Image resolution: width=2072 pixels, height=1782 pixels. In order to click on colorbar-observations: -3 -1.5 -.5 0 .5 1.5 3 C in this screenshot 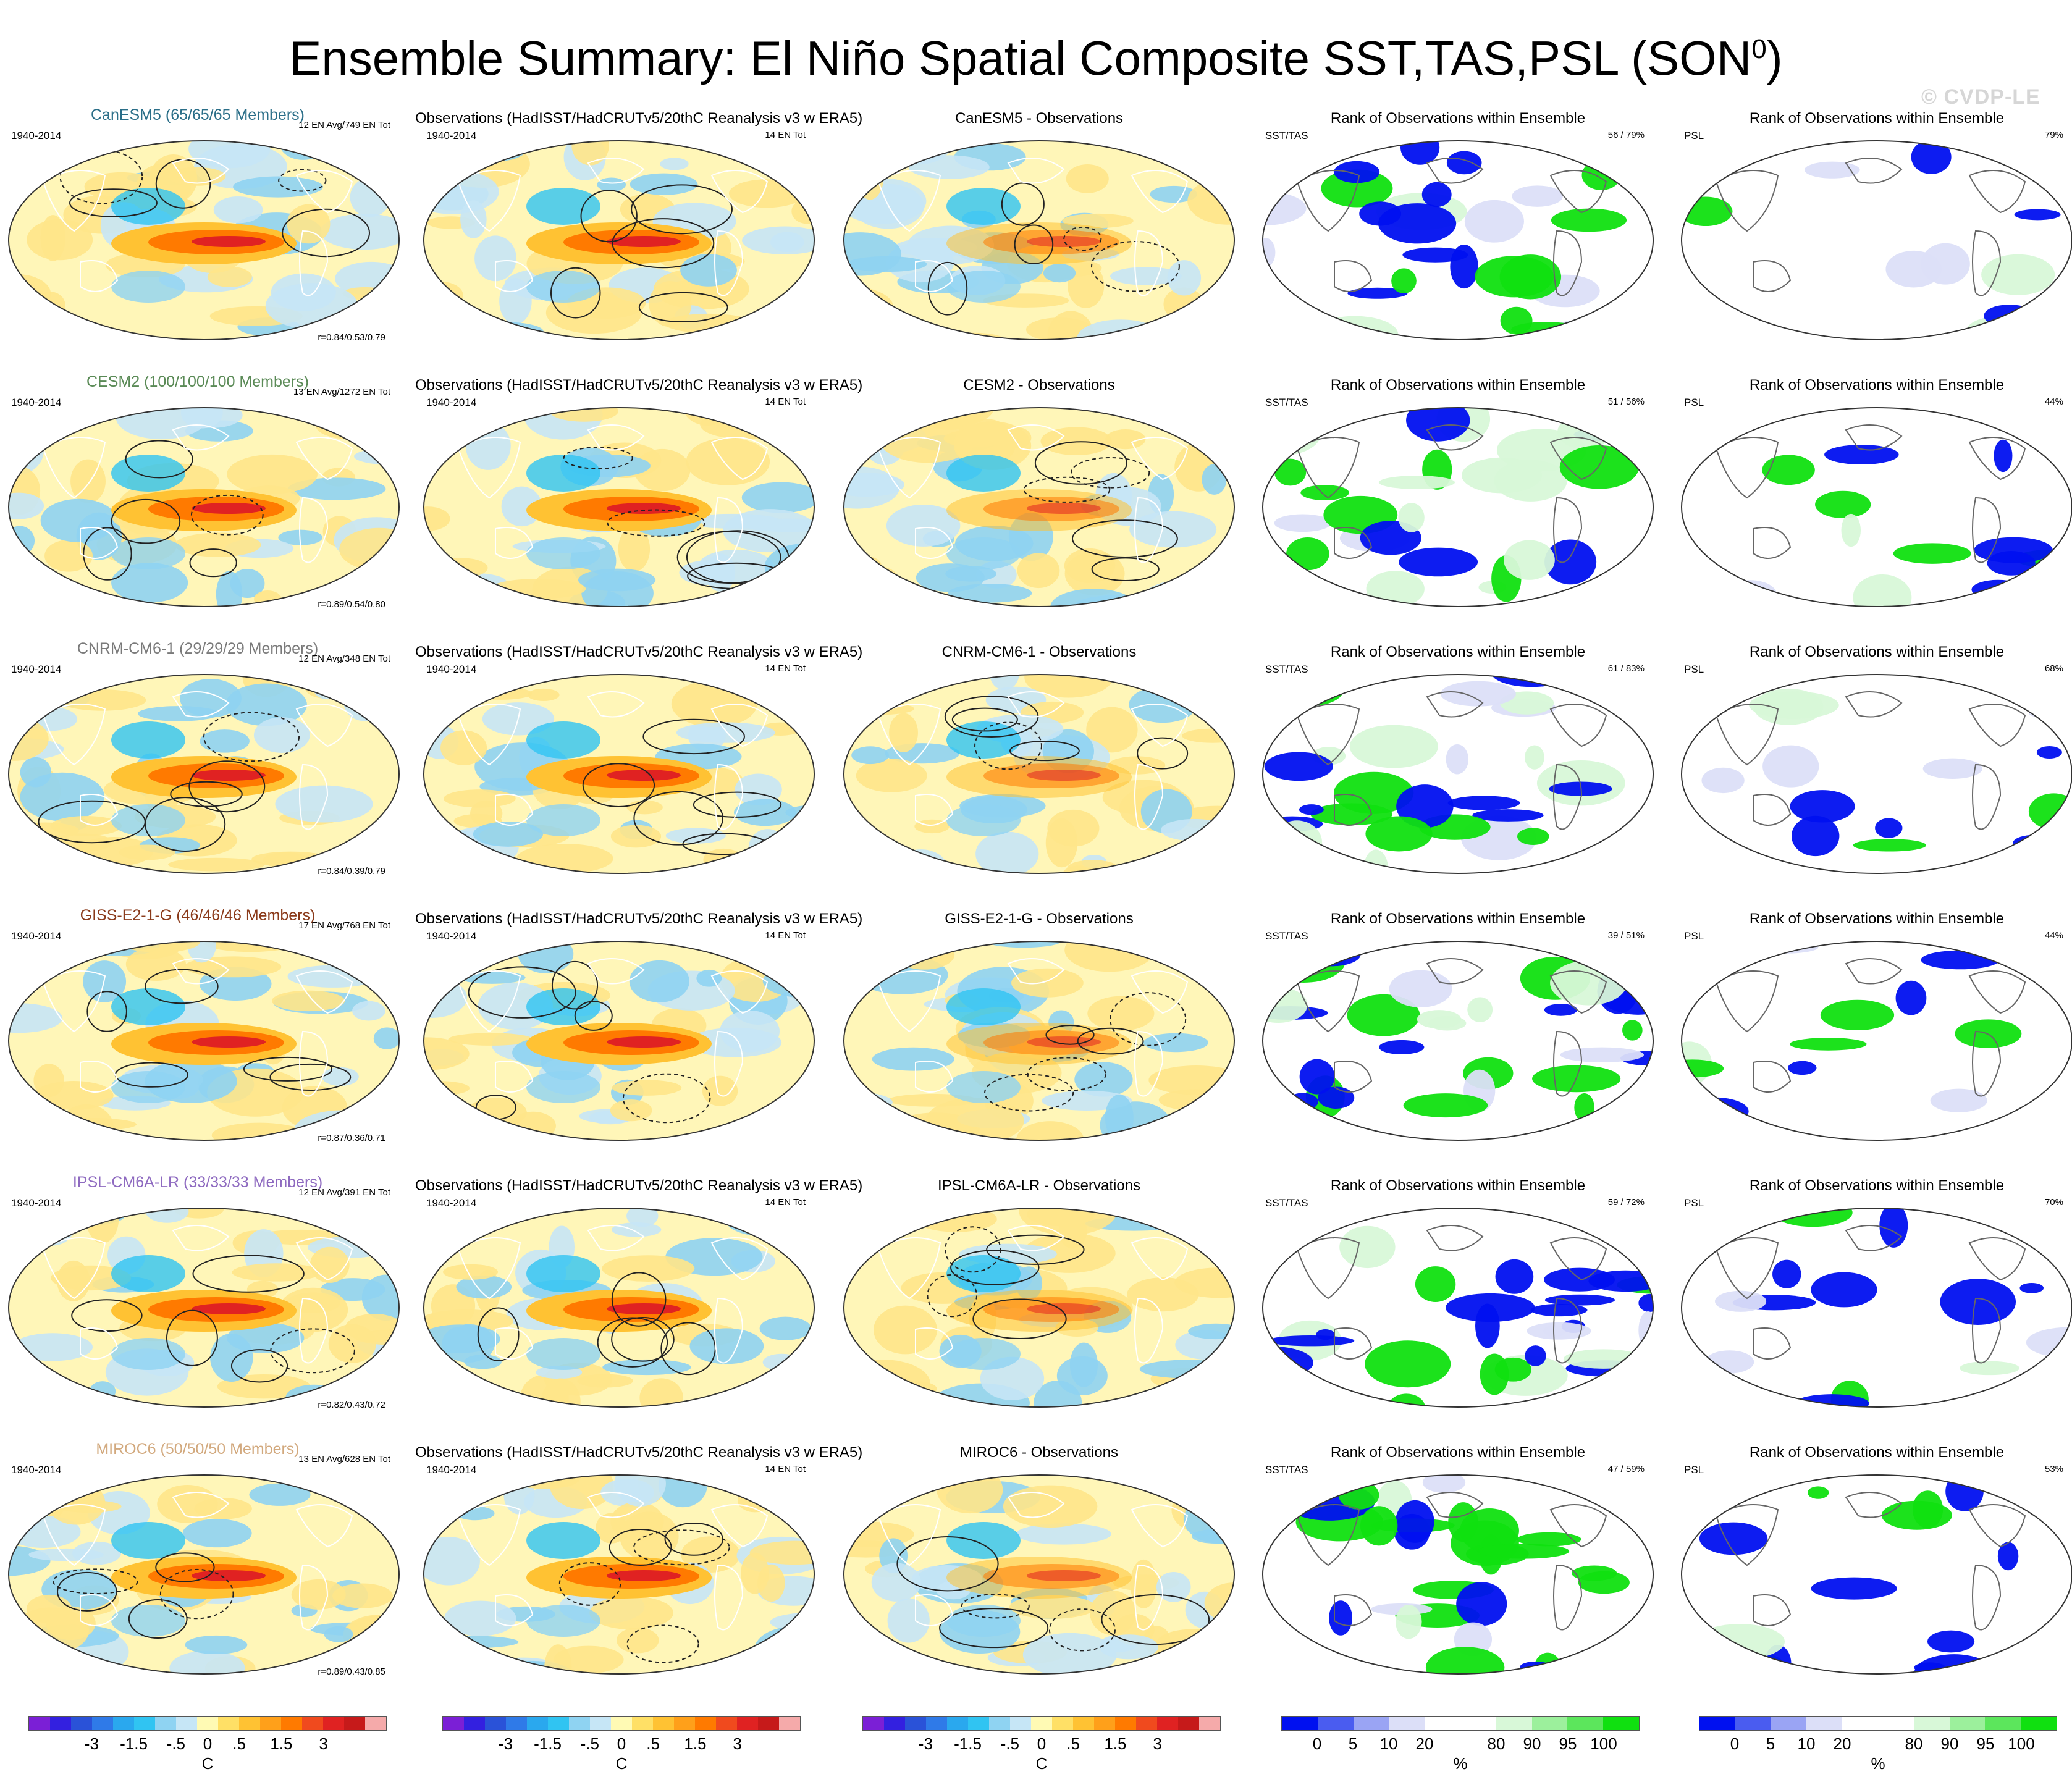, I will do `click(621, 1743)`.